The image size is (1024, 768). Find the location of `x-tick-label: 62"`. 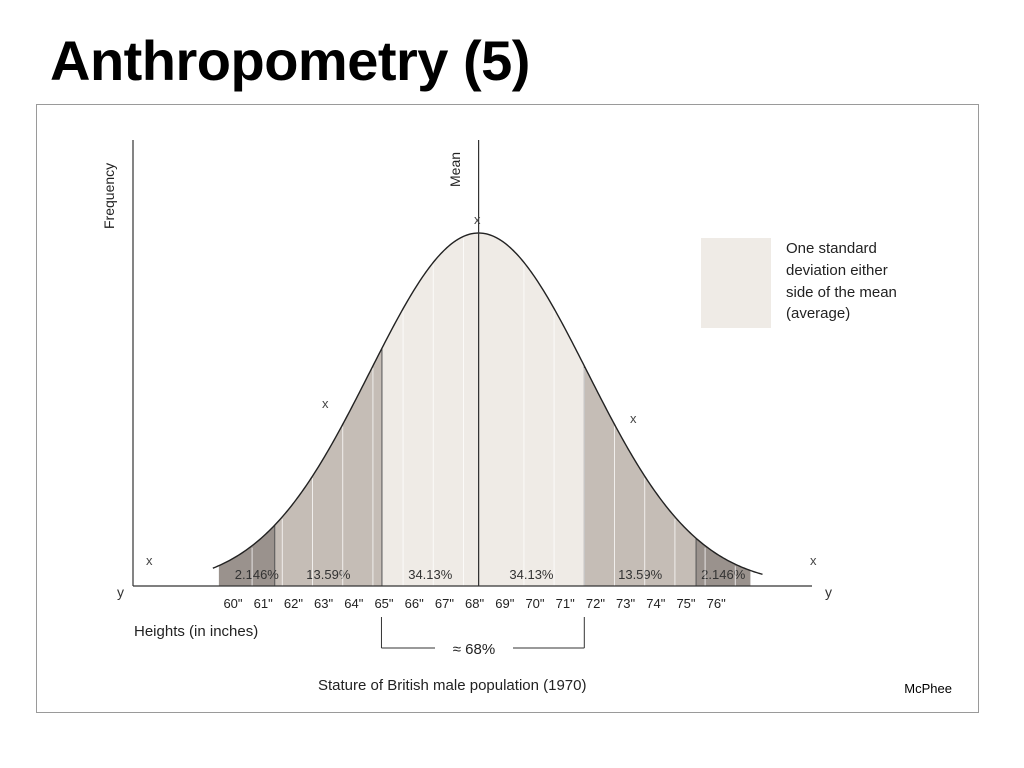

x-tick-label: 62" is located at coordinates (293, 603).